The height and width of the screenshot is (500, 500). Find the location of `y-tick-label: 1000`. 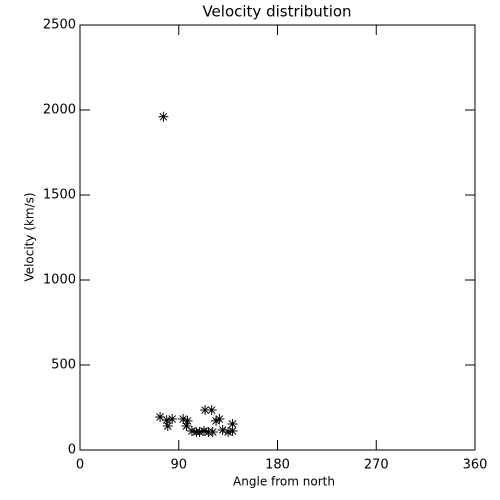

y-tick-label: 1000 is located at coordinates (59, 280).